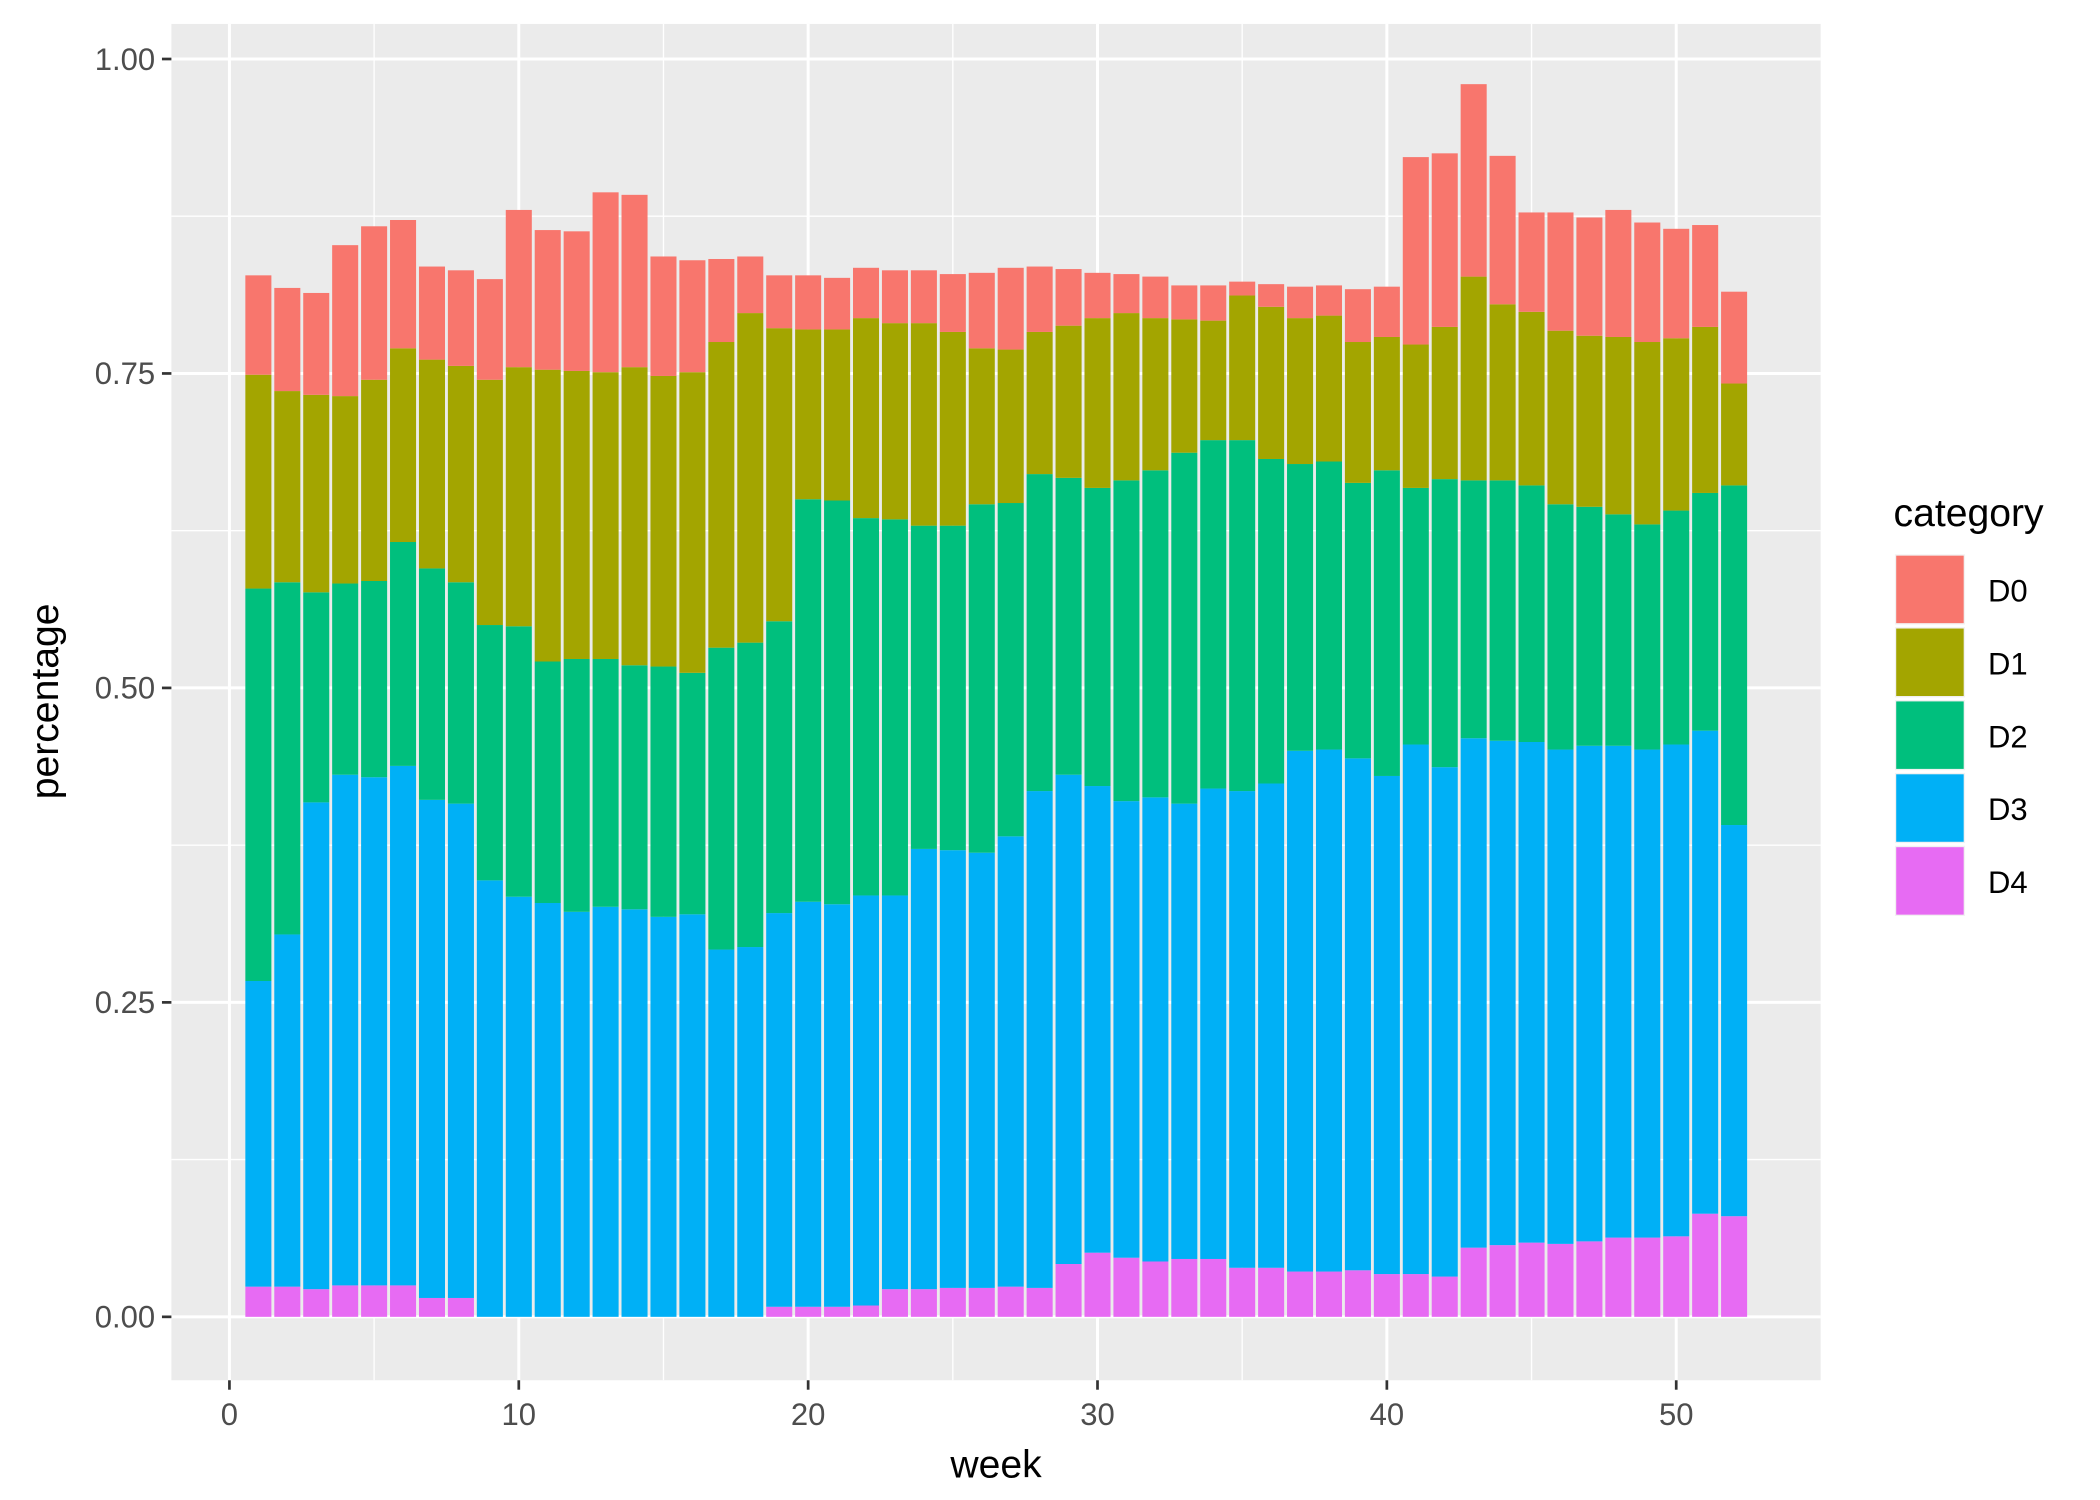 This screenshot has height=1500, width=2100. Describe the element at coordinates (519, 1414) in the screenshot. I see `x-tick-label: 10` at that location.